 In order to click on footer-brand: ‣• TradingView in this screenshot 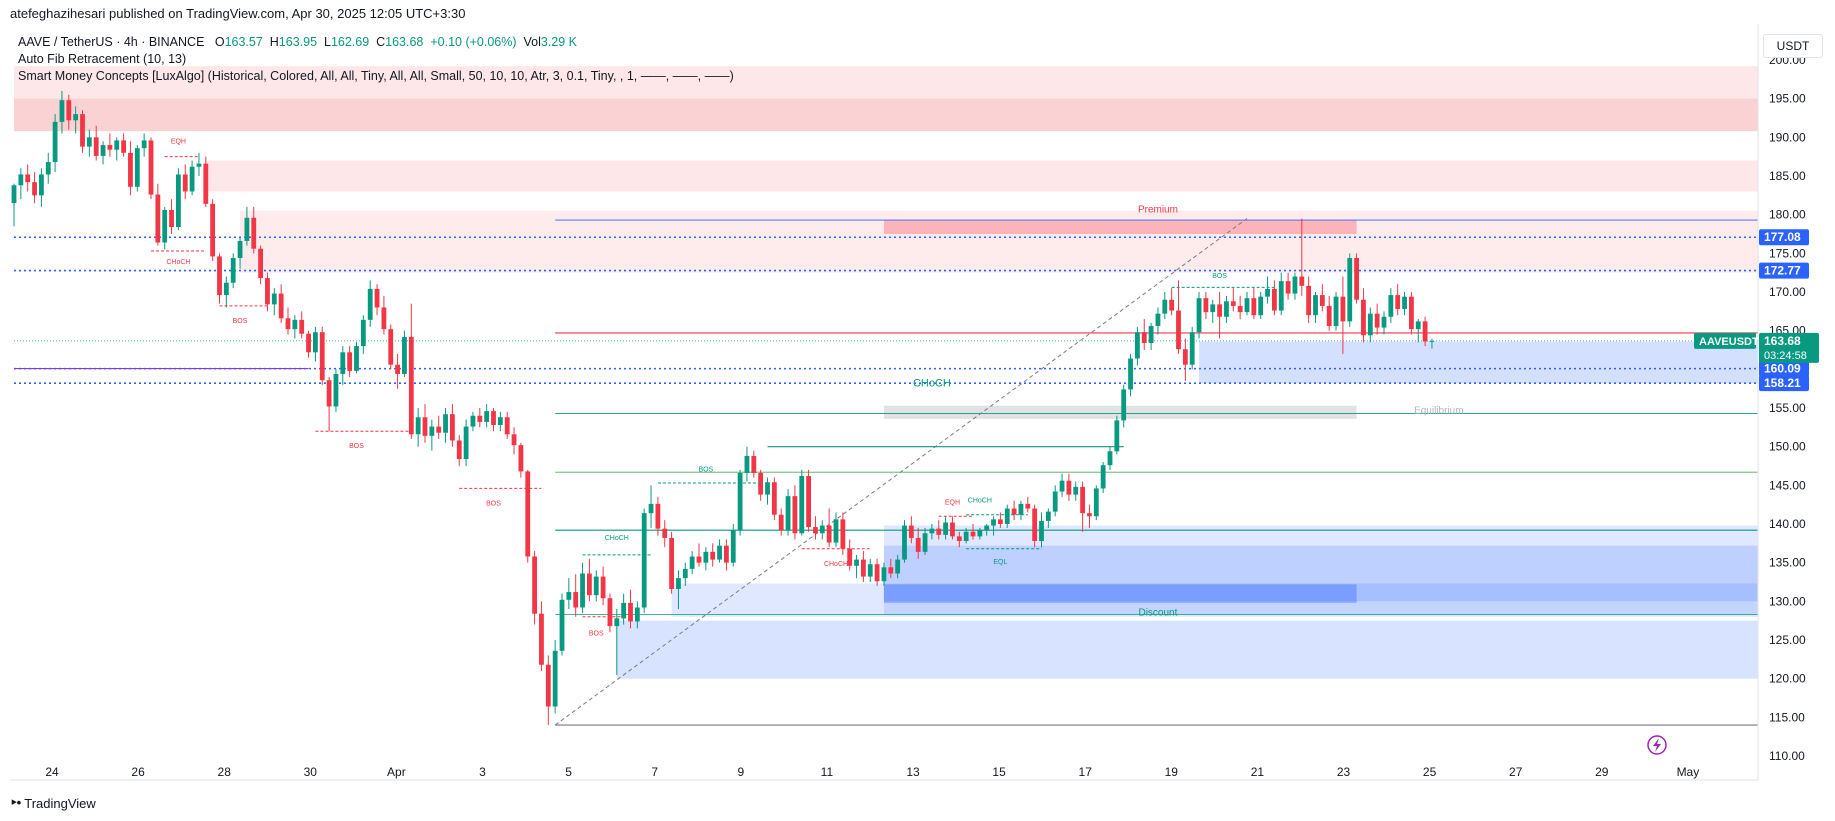, I will do `click(53, 803)`.